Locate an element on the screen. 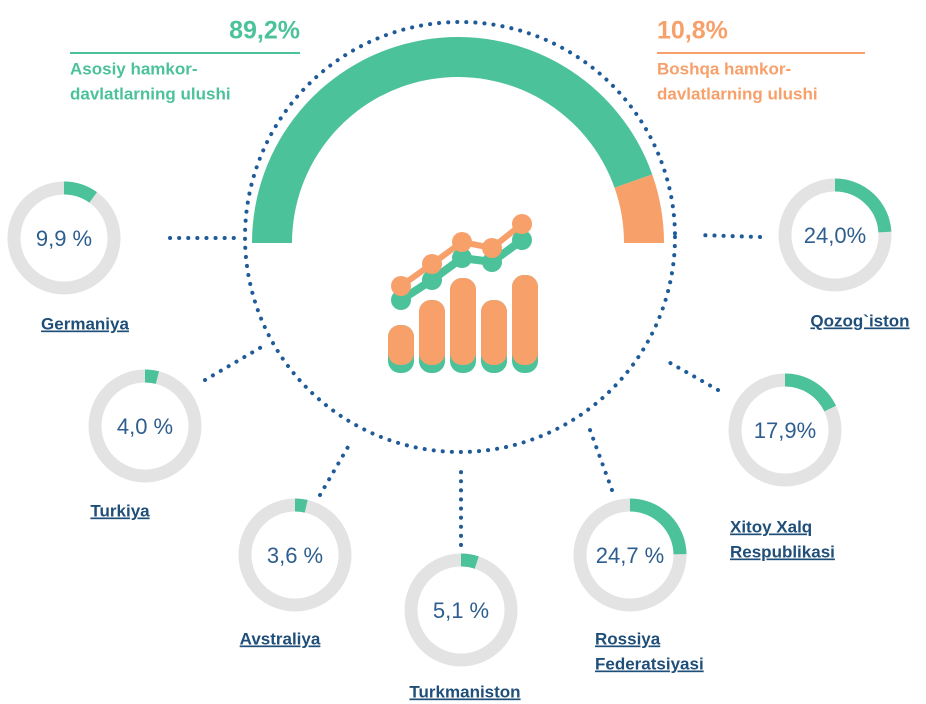 The image size is (926, 704). donut-value: 4,0 % is located at coordinates (145, 426).